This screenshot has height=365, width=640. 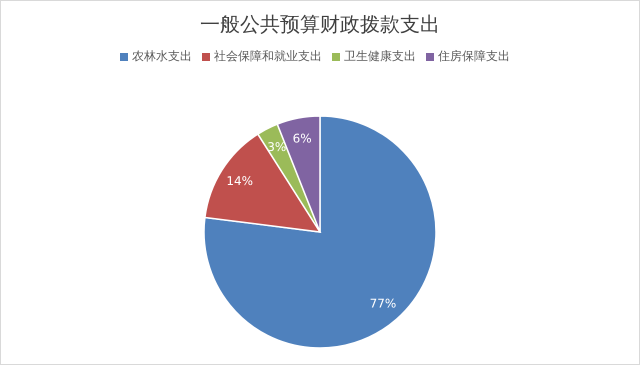 I want to click on legend-label: 卫生健康支出, so click(x=380, y=56).